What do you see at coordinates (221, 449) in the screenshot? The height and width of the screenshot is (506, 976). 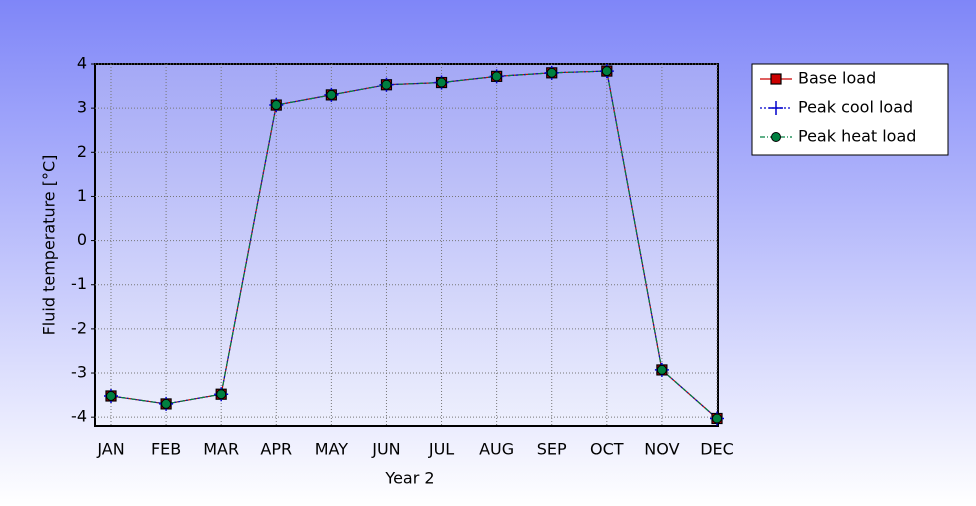 I see `x-tick-label: MAR` at bounding box center [221, 449].